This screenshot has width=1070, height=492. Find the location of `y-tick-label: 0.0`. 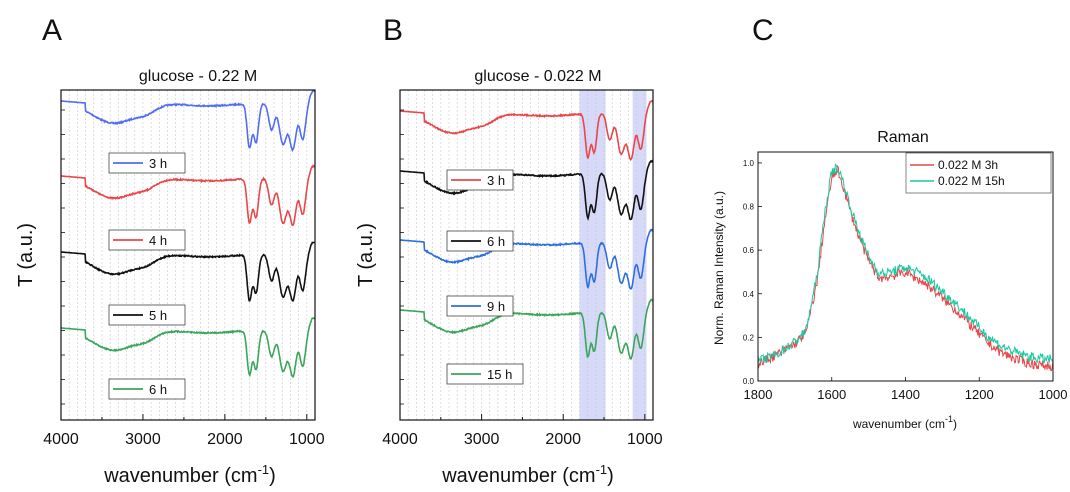

y-tick-label: 0.0 is located at coordinates (749, 381).